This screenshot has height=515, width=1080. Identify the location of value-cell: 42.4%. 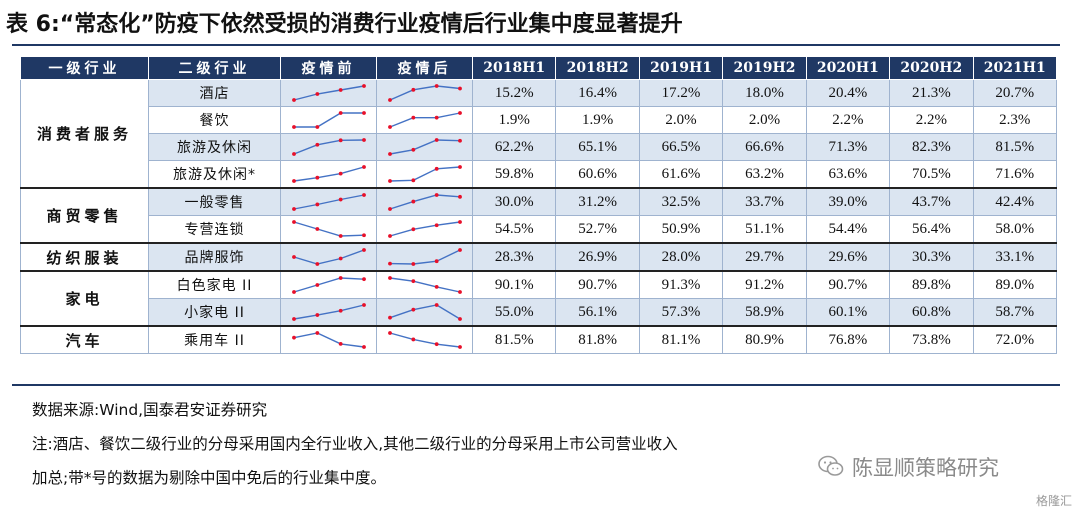
(1015, 201).